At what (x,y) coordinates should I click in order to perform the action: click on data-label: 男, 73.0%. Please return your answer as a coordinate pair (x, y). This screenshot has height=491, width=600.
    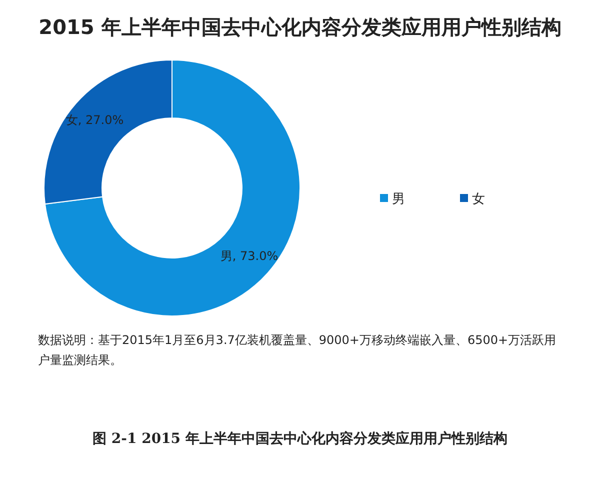
    Looking at the image, I should click on (249, 256).